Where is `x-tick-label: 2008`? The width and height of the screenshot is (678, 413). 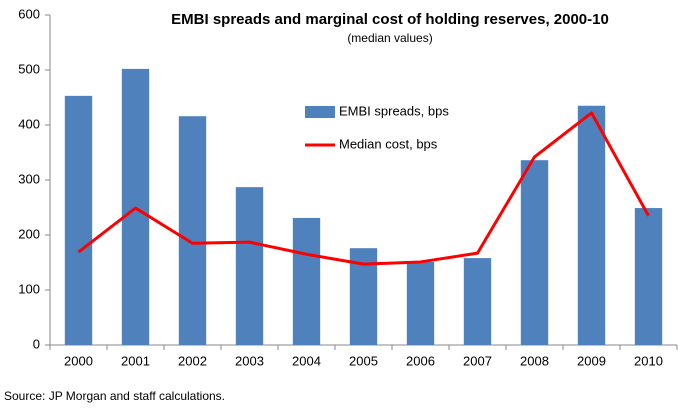
x-tick-label: 2008 is located at coordinates (534, 360).